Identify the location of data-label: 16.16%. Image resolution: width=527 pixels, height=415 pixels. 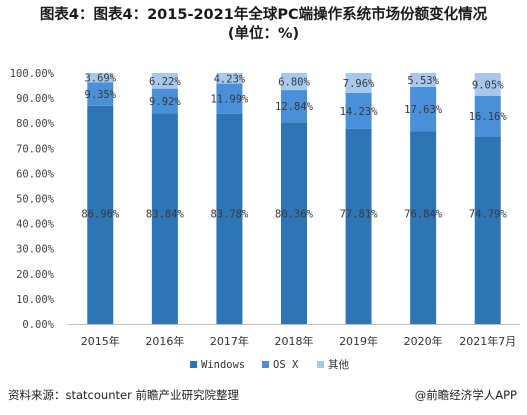
(488, 117).